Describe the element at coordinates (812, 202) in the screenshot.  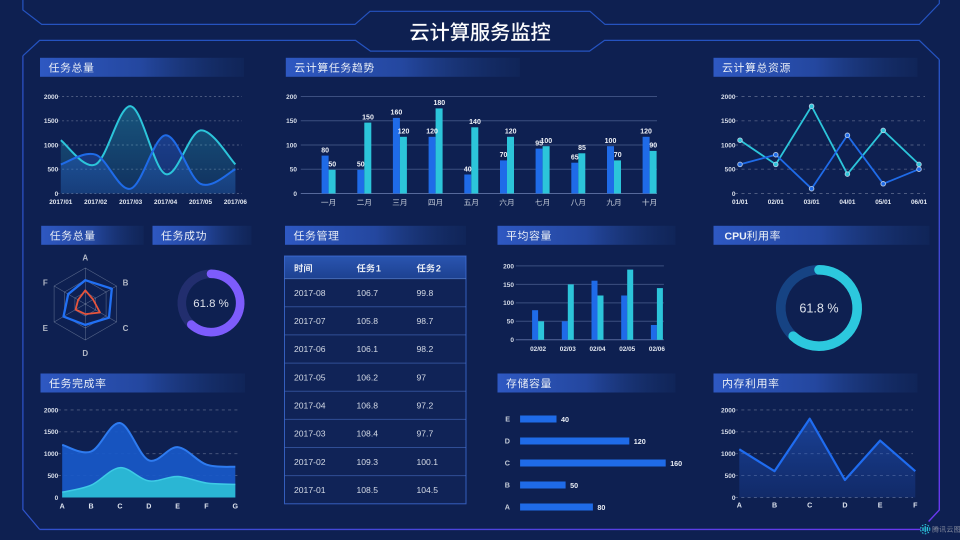
I see `svg-text: 03/01` at that location.